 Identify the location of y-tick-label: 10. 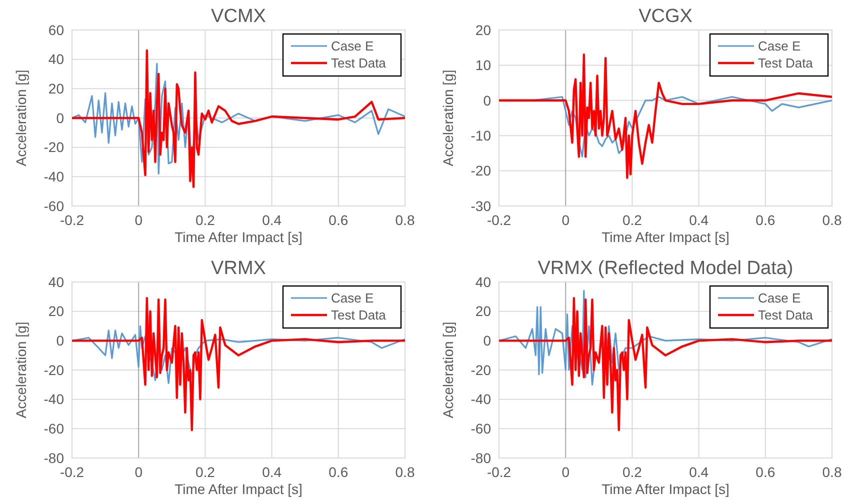
(483, 65).